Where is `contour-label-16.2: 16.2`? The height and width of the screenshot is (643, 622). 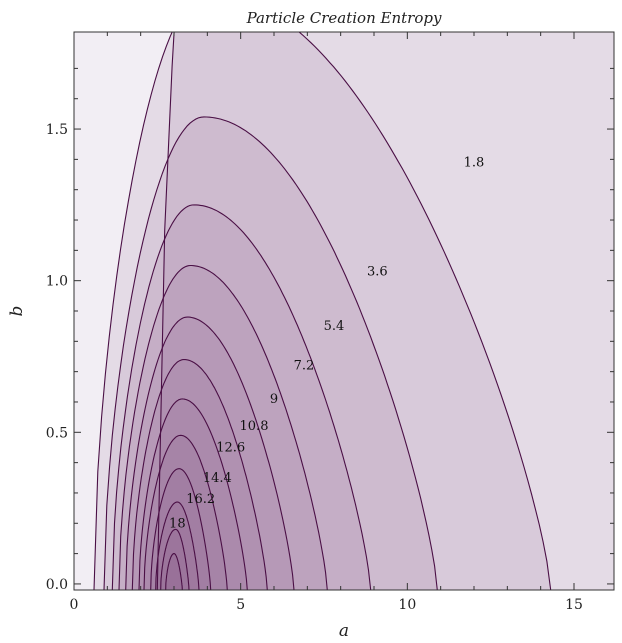 contour-label-16.2: 16.2 is located at coordinates (200, 499).